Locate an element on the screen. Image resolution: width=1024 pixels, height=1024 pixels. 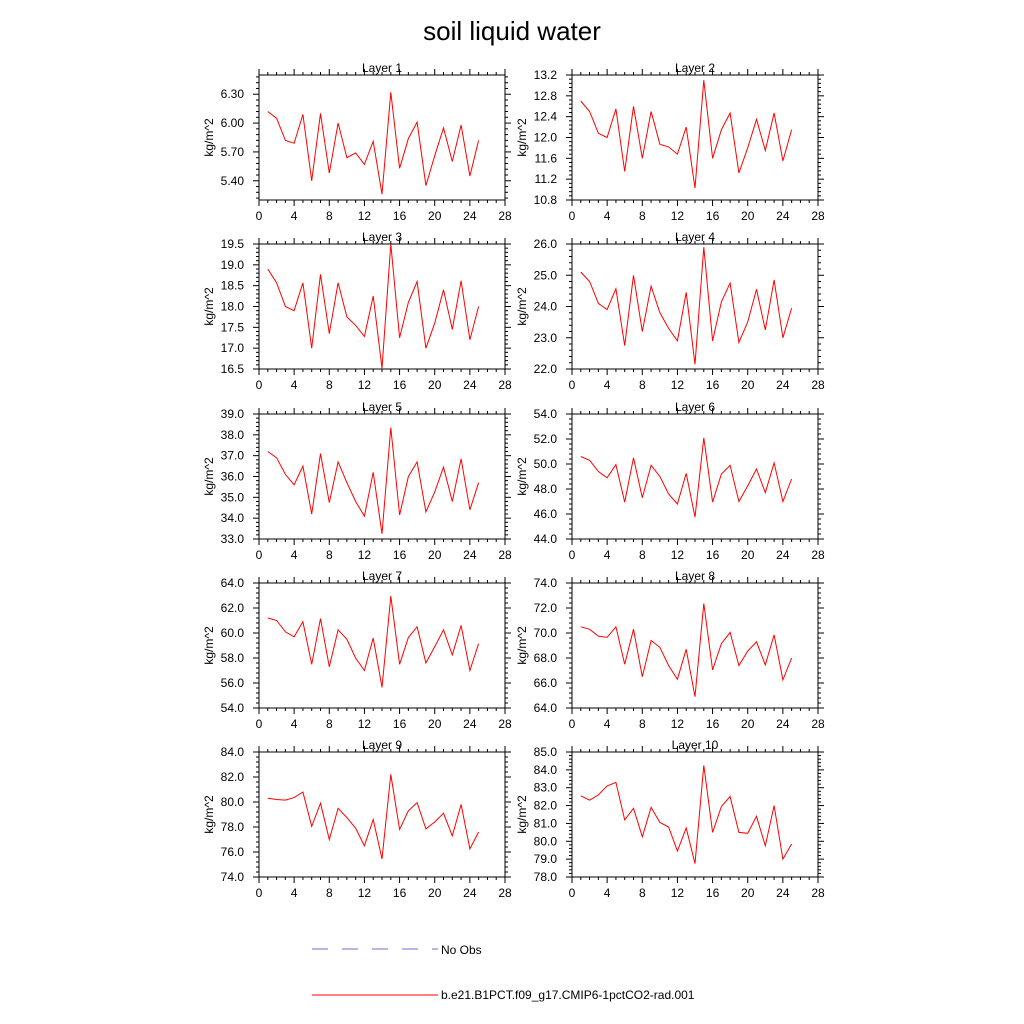
y-tick-label: 72.0 is located at coordinates (546, 608).